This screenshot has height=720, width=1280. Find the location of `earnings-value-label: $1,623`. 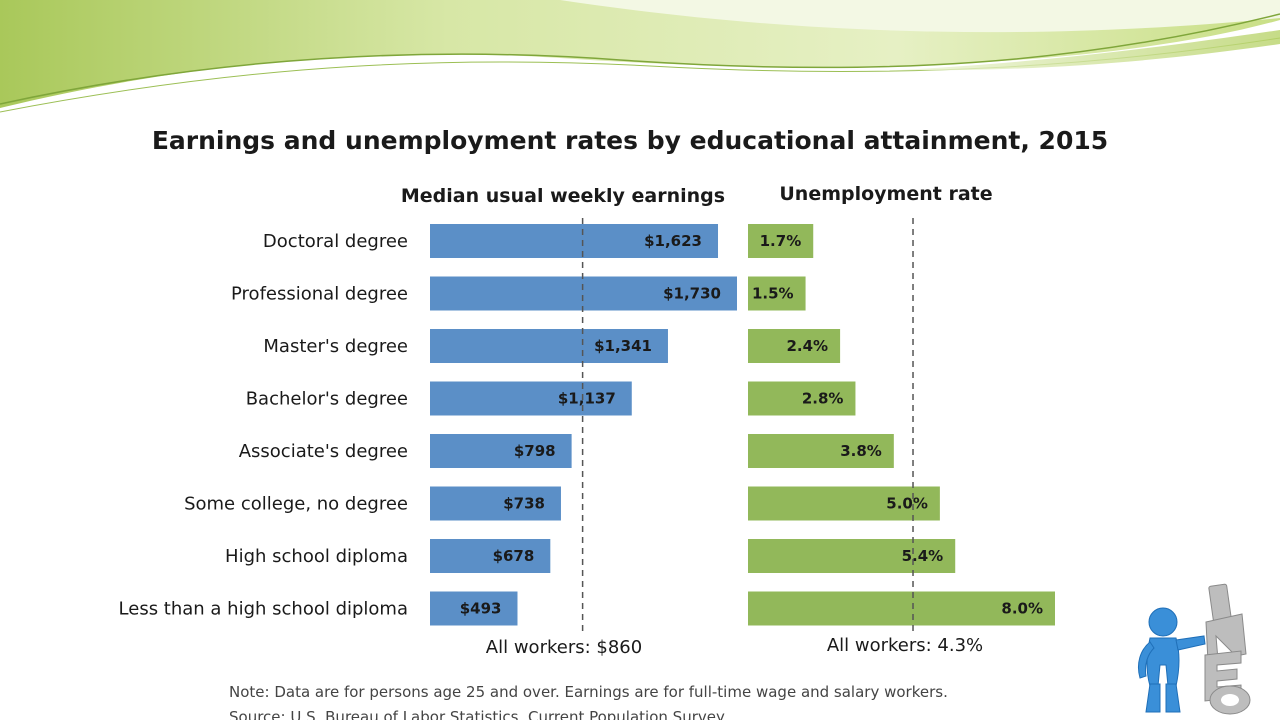

earnings-value-label: $1,623 is located at coordinates (673, 241).